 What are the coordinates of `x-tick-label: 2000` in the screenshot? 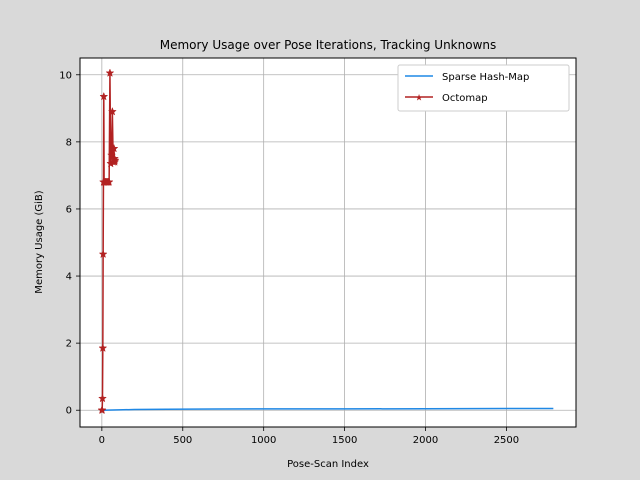 It's located at (425, 440).